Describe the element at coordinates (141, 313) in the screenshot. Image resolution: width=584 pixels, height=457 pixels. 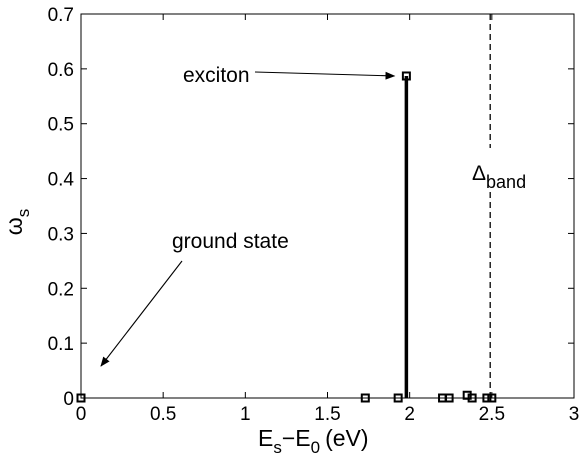
I see `ground-state-arrow` at that location.